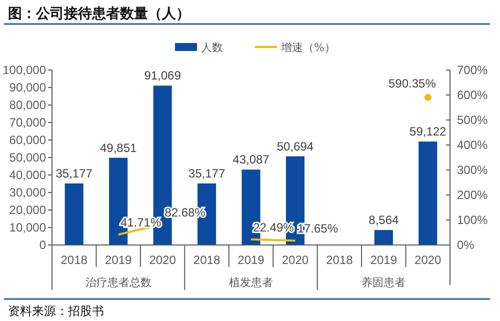  What do you see at coordinates (56, 311) in the screenshot?
I see `text: 资料来源：招股书` at bounding box center [56, 311].